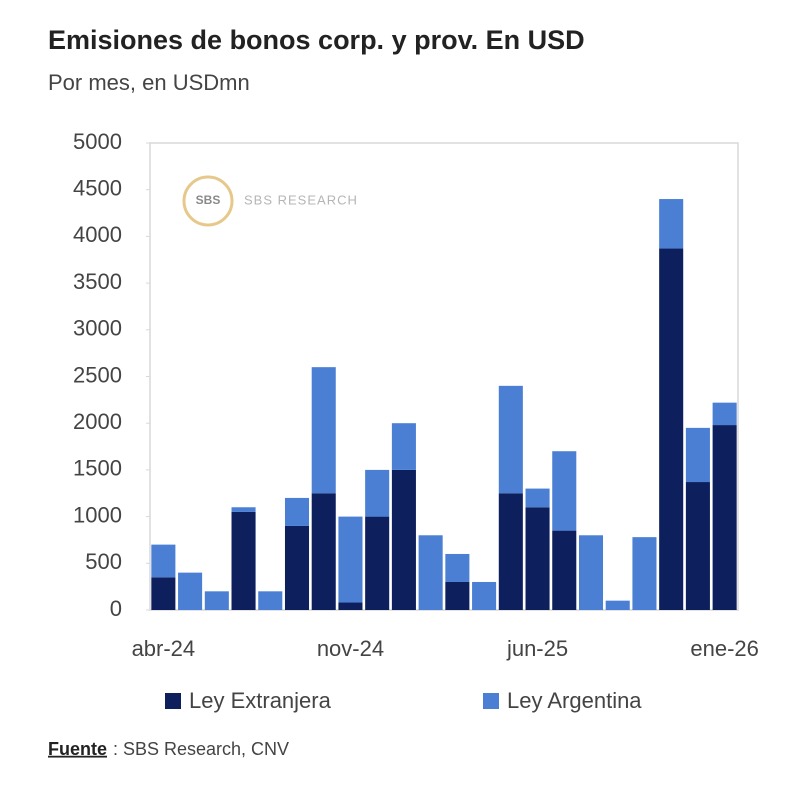 The height and width of the screenshot is (804, 800). I want to click on chart-title: Emisiones de bonos corp. y prov. En USD, so click(316, 40).